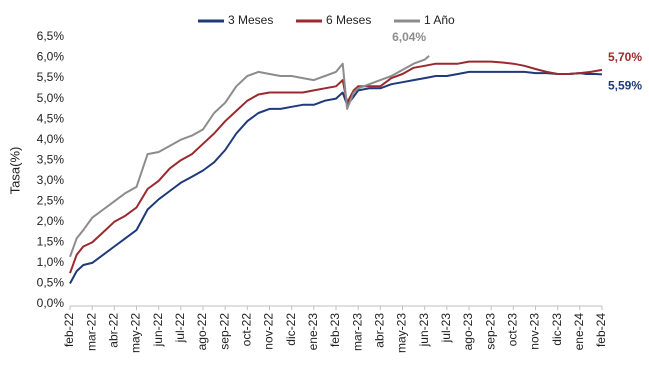 The image size is (649, 366). What do you see at coordinates (51, 283) in the screenshot?
I see `y-tick-label: 0,5%` at bounding box center [51, 283].